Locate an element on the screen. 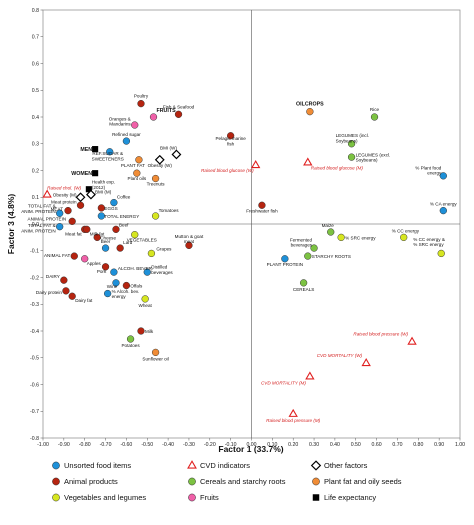  point-label: Sunflower oil is located at coordinates (155, 358).